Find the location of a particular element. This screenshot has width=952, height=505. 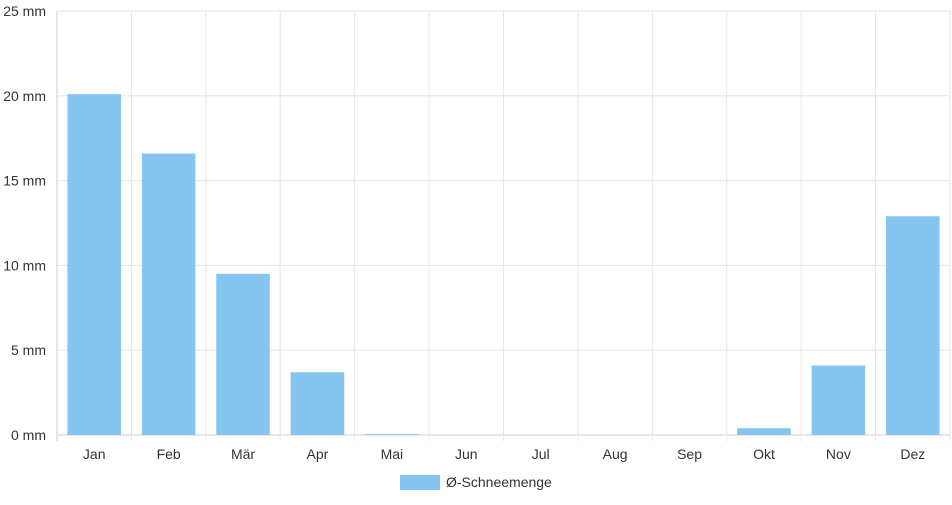

bar-feb is located at coordinates (168, 294).